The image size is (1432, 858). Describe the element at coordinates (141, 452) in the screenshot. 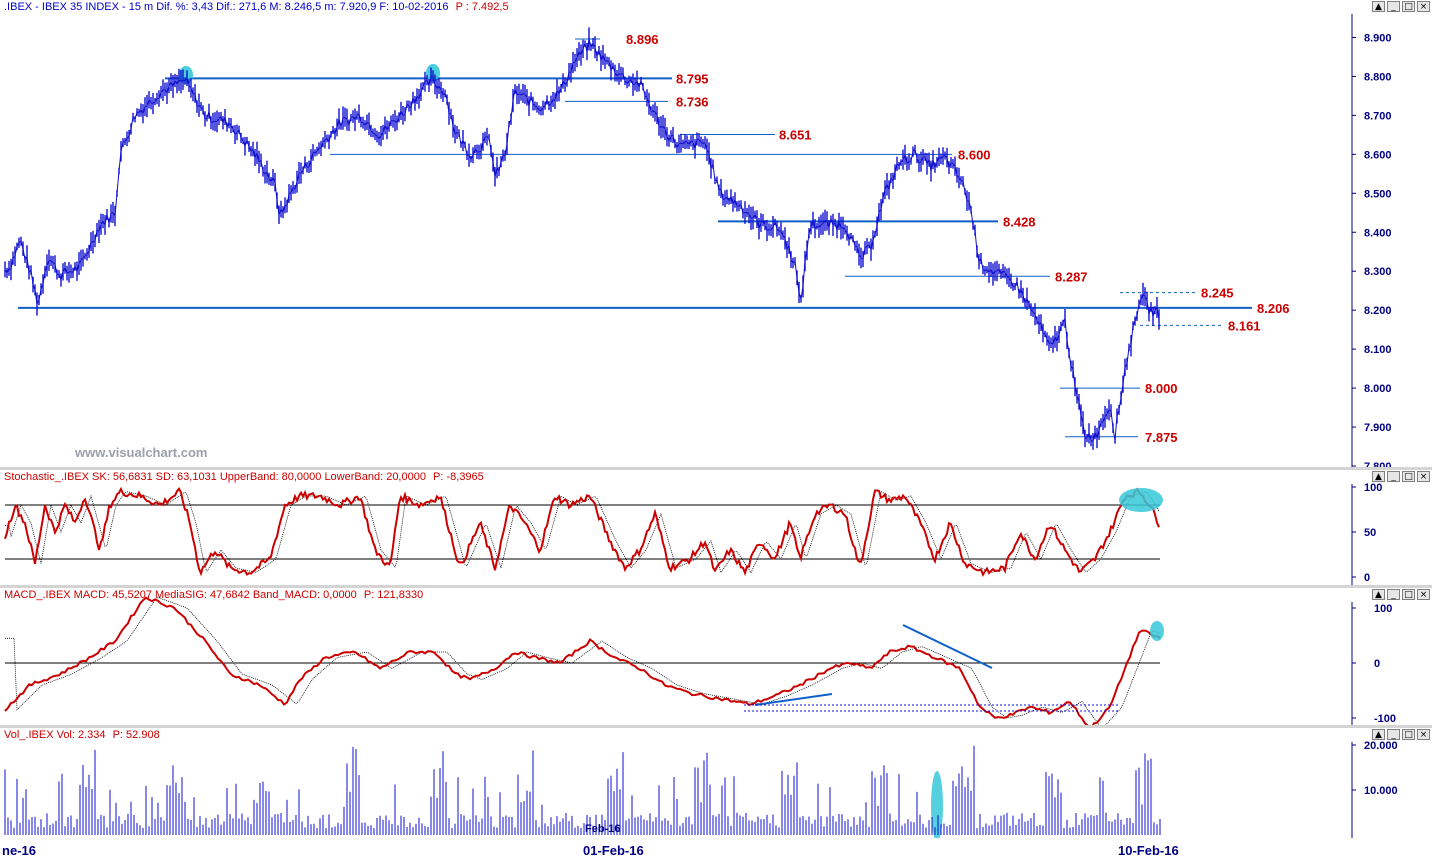

I see `watermark: www.visualchart.com` at that location.